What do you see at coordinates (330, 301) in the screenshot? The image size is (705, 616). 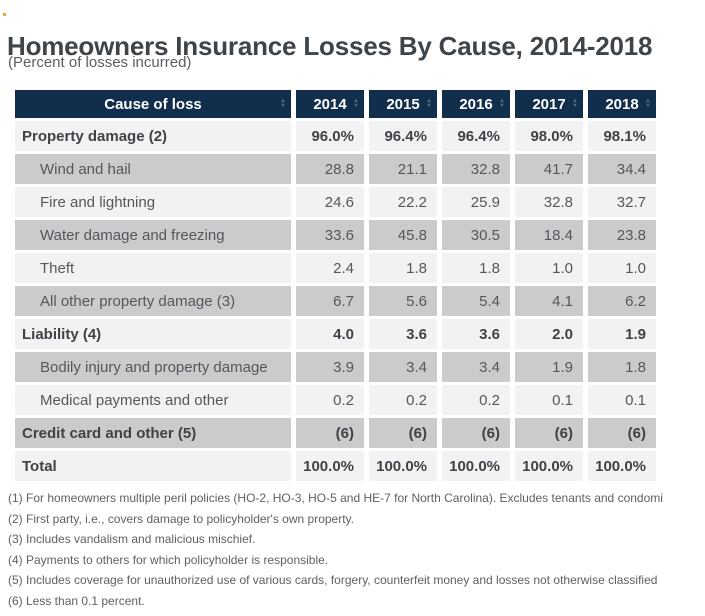 I see `value-cell: 6.7` at bounding box center [330, 301].